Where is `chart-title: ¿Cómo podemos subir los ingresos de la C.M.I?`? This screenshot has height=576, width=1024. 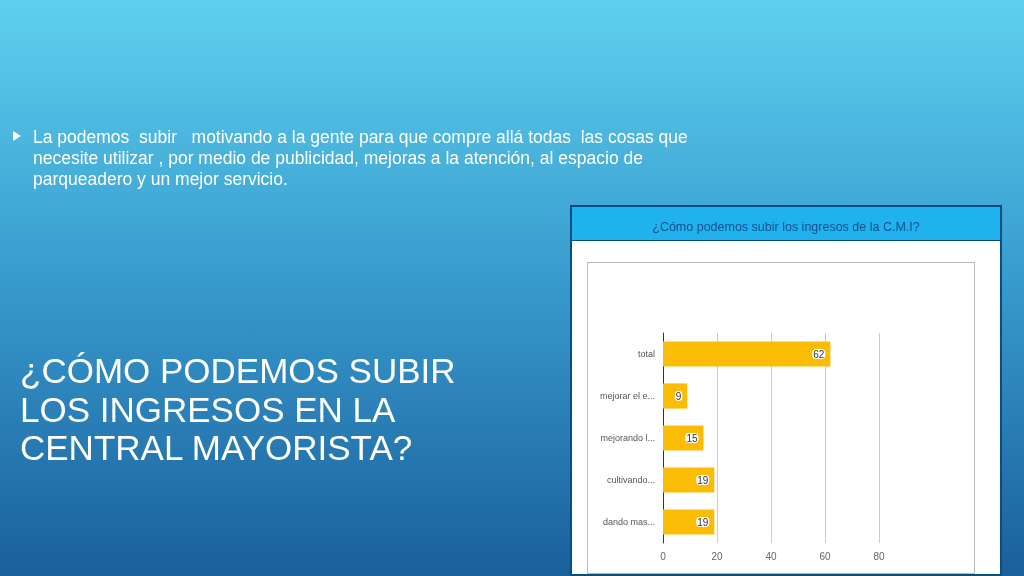 chart-title: ¿Cómo podemos subir los ingresos de la C.M.I? is located at coordinates (786, 224).